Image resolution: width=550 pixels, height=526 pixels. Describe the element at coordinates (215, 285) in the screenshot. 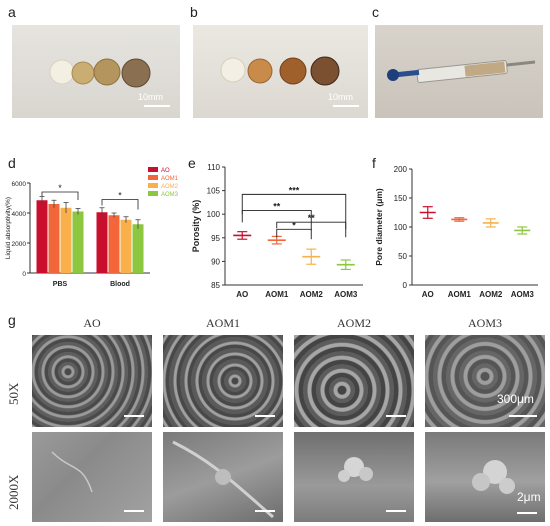

I see `y-tick-label: 85` at that location.